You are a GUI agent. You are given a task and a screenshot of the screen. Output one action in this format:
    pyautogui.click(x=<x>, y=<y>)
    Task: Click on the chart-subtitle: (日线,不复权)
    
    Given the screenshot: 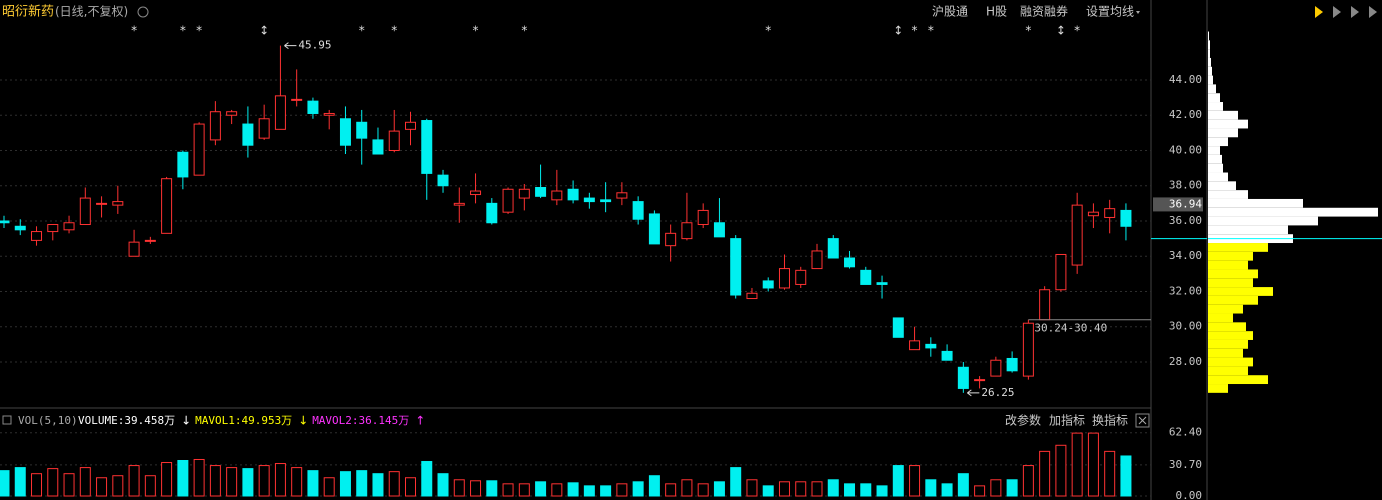 What is the action you would take?
    pyautogui.click(x=91, y=12)
    